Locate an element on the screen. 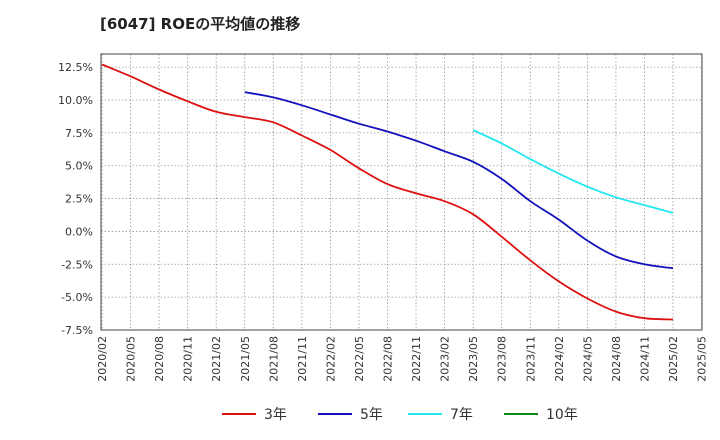 The image size is (720, 440). x-tick-label: 2020/08 is located at coordinates (159, 359).